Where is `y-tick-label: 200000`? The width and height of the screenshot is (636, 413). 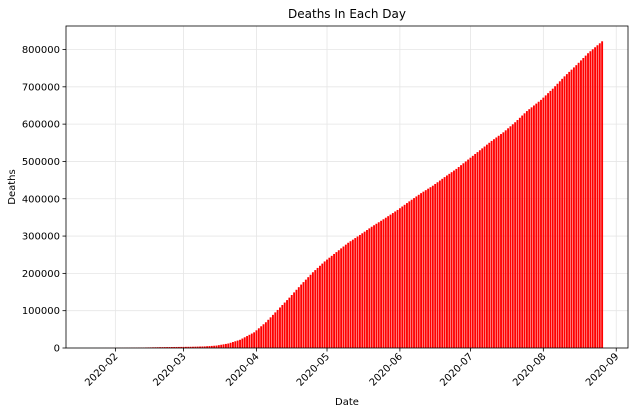
y-tick-label: 200000 is located at coordinates (41, 274).